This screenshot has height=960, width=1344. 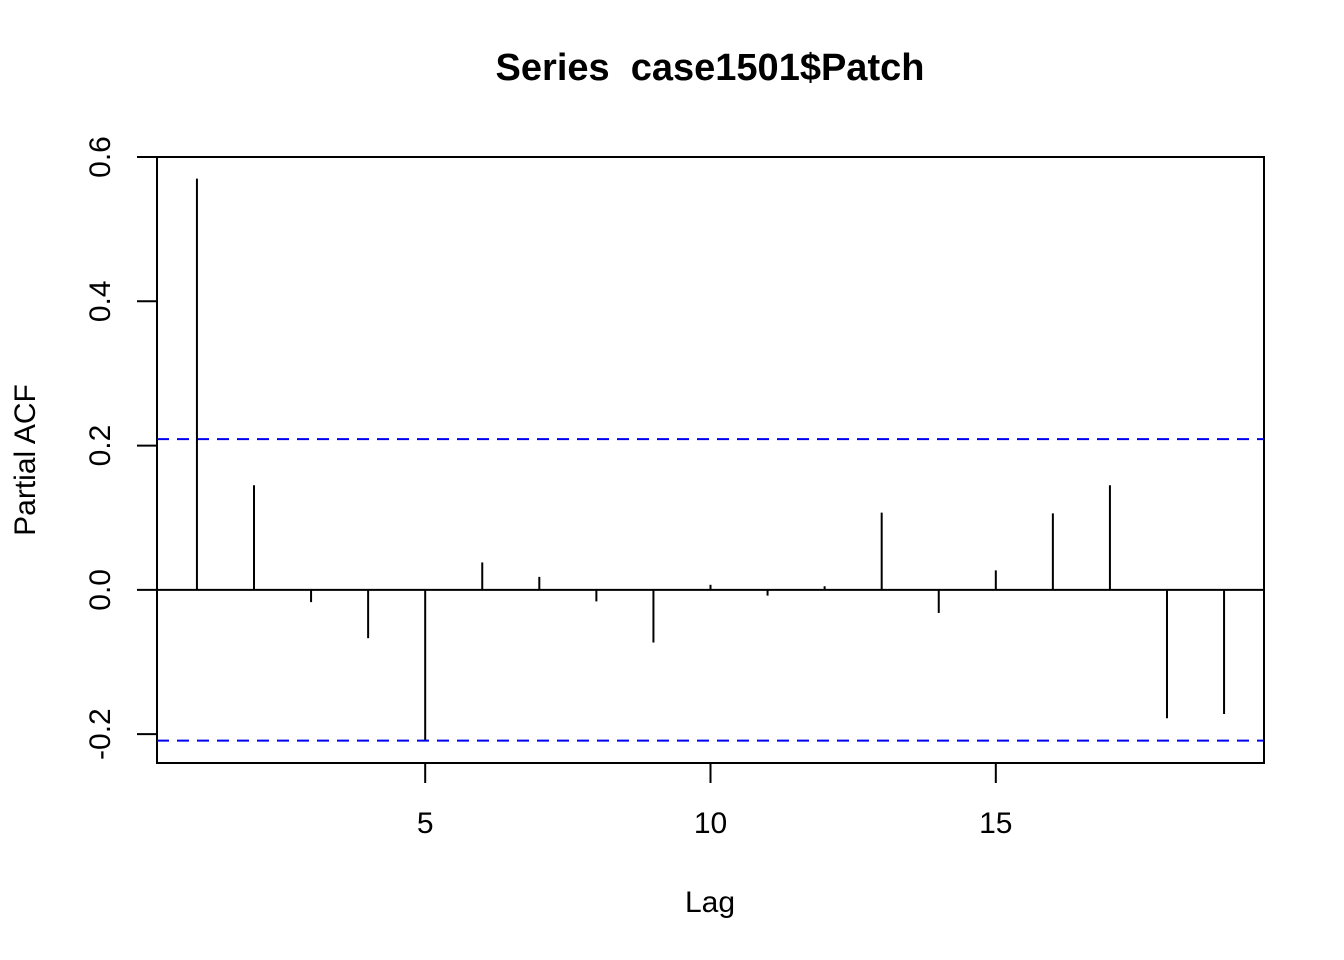 I want to click on x-axis-label: Lag, so click(x=710, y=902).